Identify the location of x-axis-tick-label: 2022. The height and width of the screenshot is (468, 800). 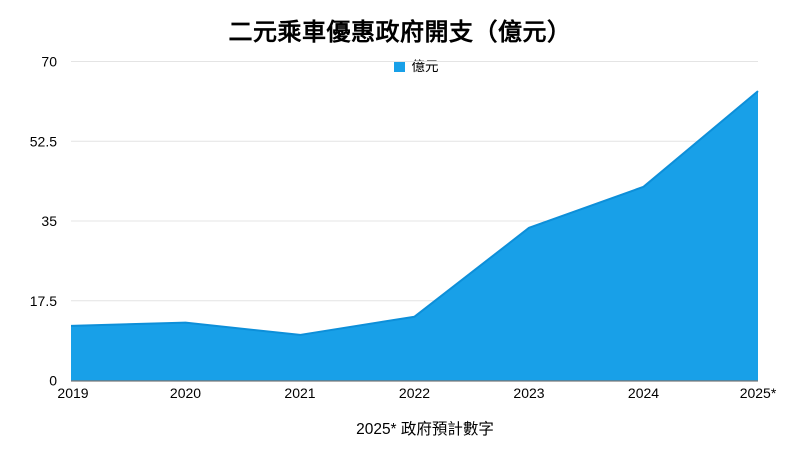
(414, 393).